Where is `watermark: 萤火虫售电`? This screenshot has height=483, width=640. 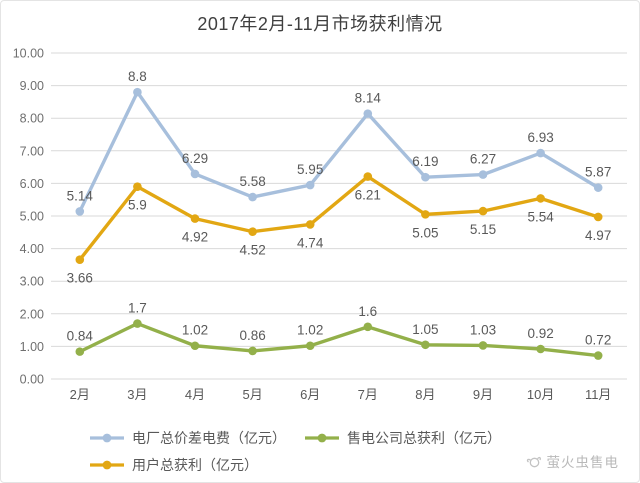
watermark: 萤火虫售电 is located at coordinates (572, 461).